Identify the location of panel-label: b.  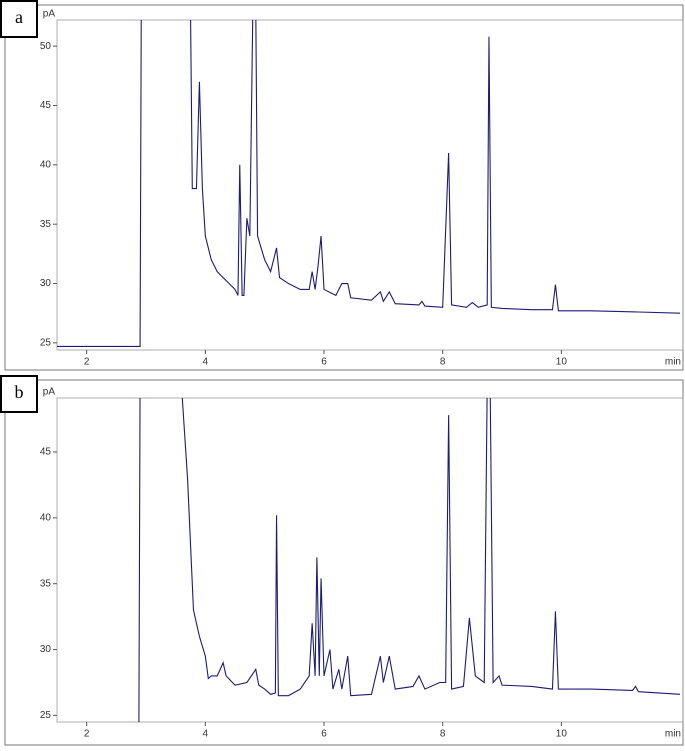
(19, 392).